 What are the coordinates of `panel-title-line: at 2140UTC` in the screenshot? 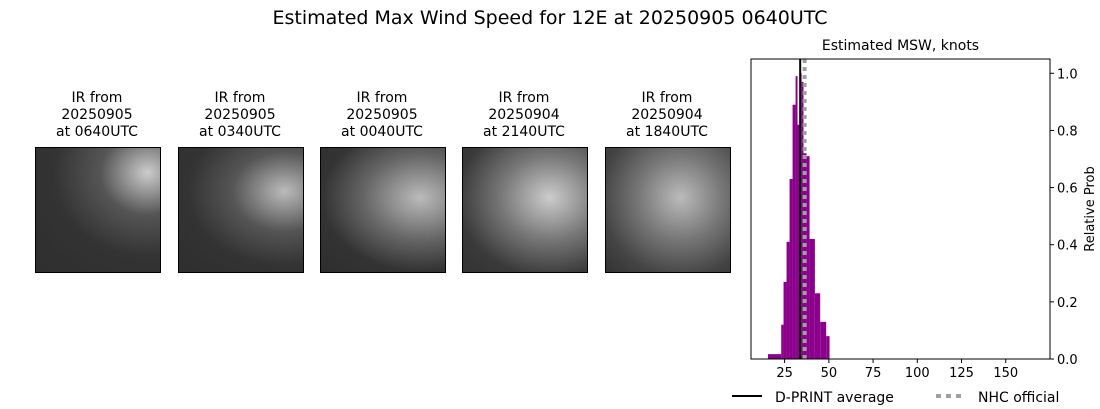 It's located at (524, 132).